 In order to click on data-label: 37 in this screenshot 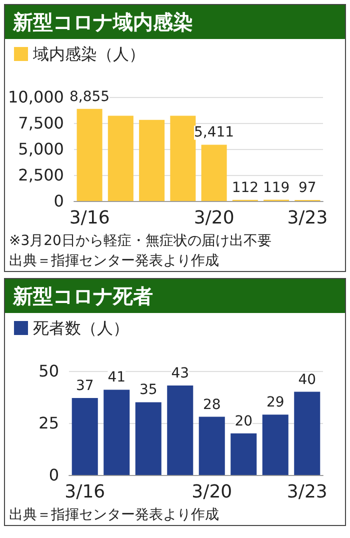, I will do `click(85, 386)`.